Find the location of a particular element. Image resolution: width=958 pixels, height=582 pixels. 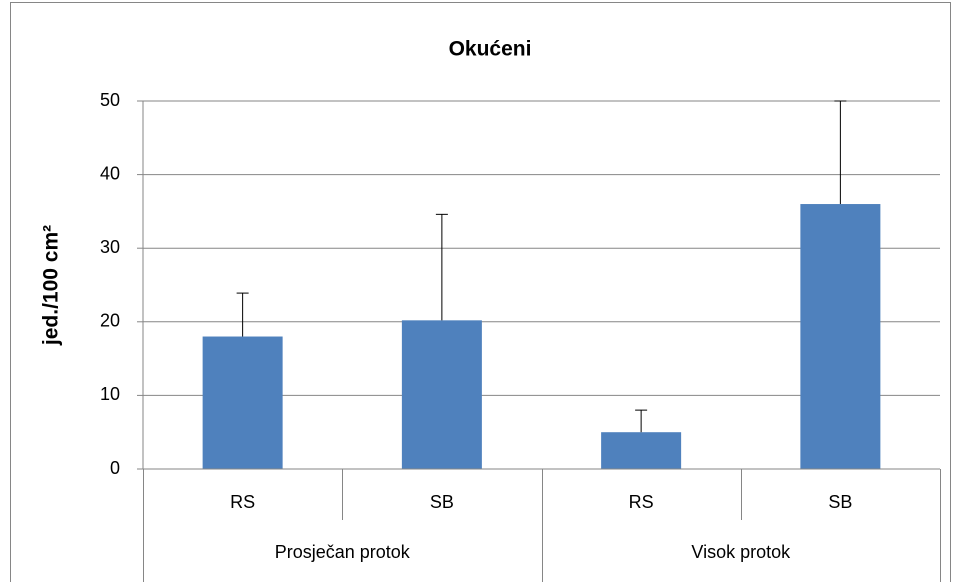

y-tick-label: 10 is located at coordinates (110, 394).